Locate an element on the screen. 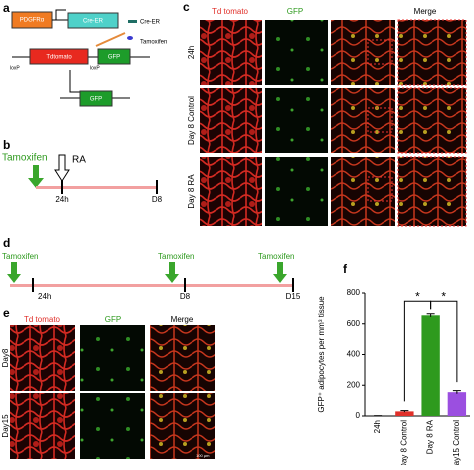 This screenshot has width=474, height=470. panel-b: b Tamoxifen RA 24h D8 is located at coordinates (82, 171).